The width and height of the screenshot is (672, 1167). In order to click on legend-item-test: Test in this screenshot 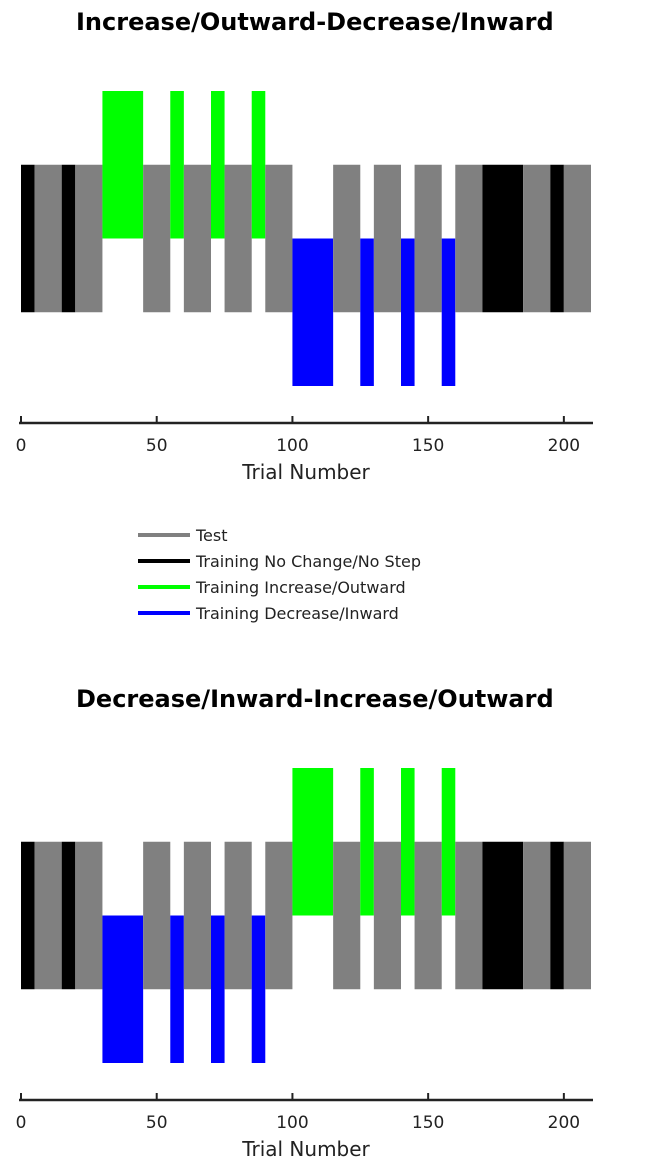, I will do `click(318, 535)`.